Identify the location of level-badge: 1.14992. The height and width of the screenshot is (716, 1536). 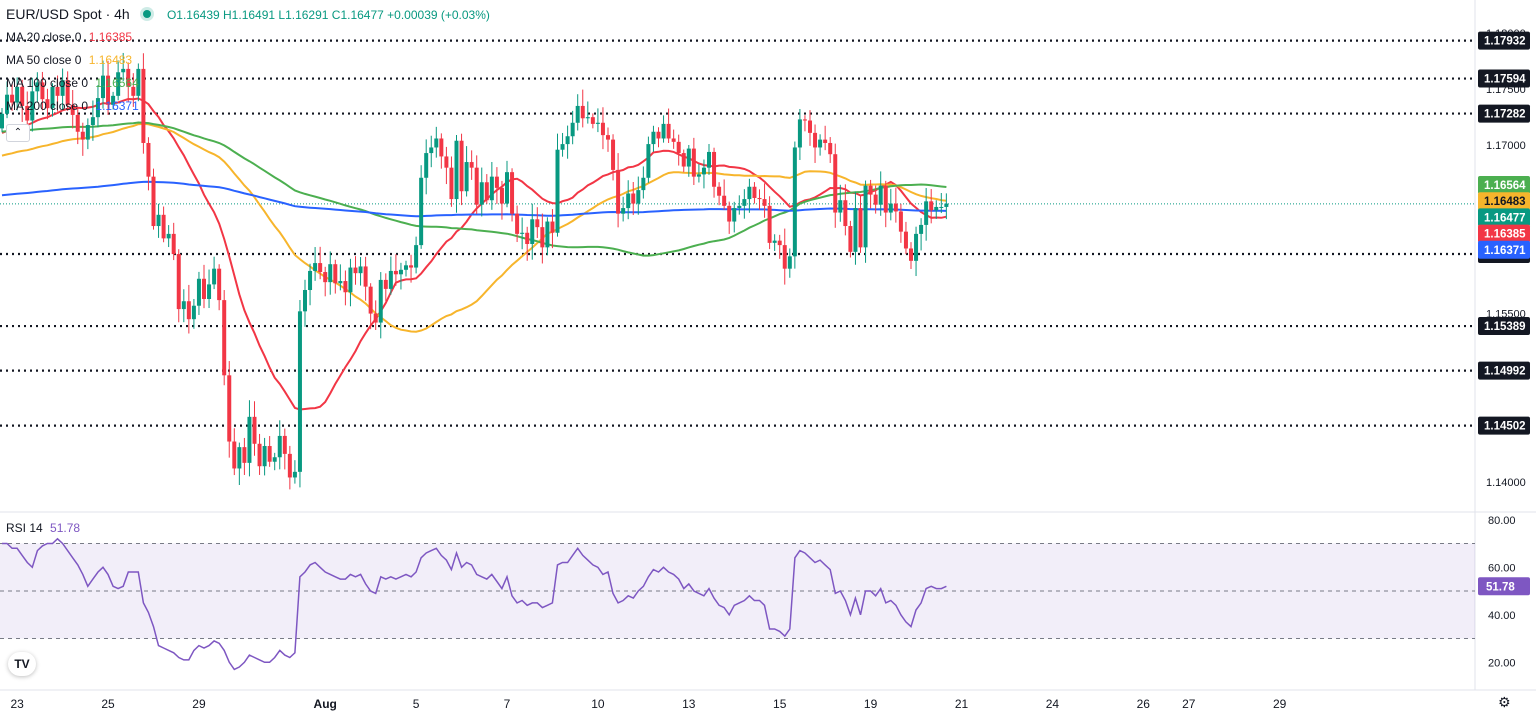
(1504, 370).